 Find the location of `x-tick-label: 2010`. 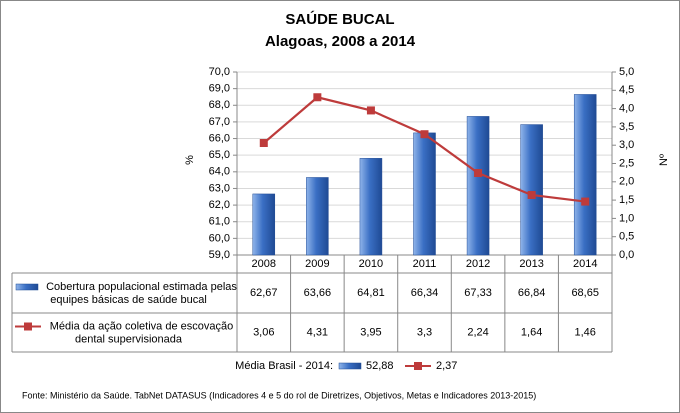

x-tick-label: 2010 is located at coordinates (371, 264).